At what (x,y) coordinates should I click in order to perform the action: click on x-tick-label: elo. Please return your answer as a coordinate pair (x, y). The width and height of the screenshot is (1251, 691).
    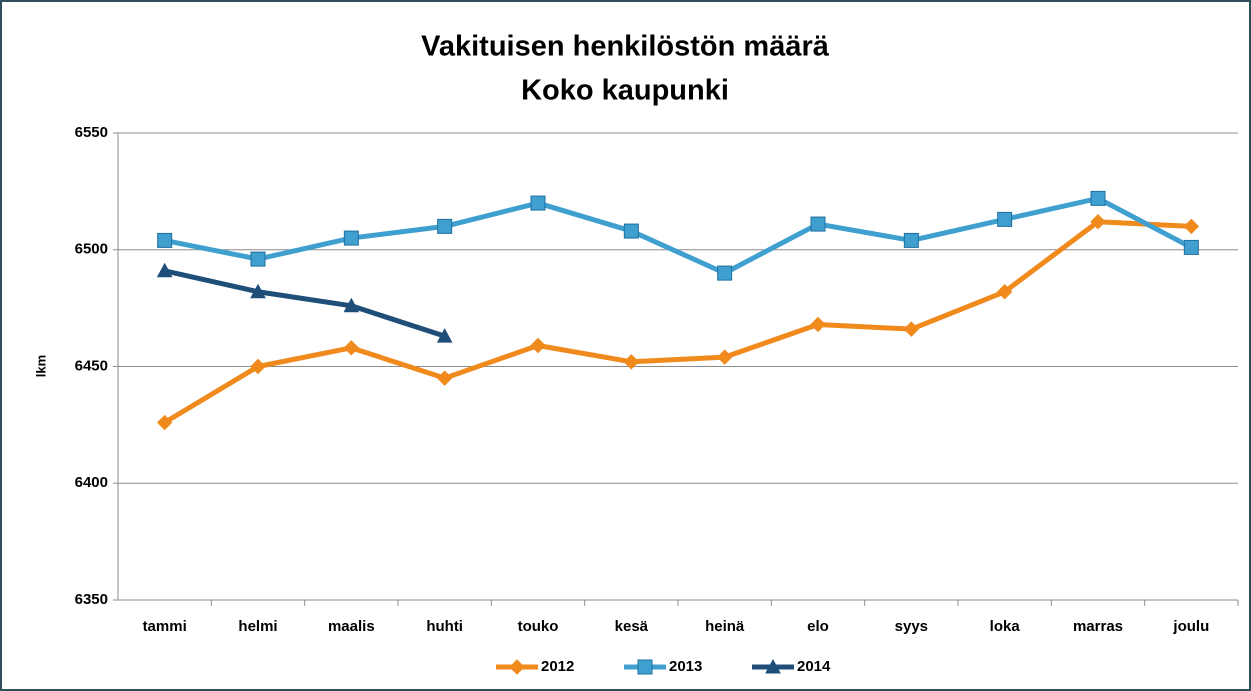
    Looking at the image, I should click on (818, 626).